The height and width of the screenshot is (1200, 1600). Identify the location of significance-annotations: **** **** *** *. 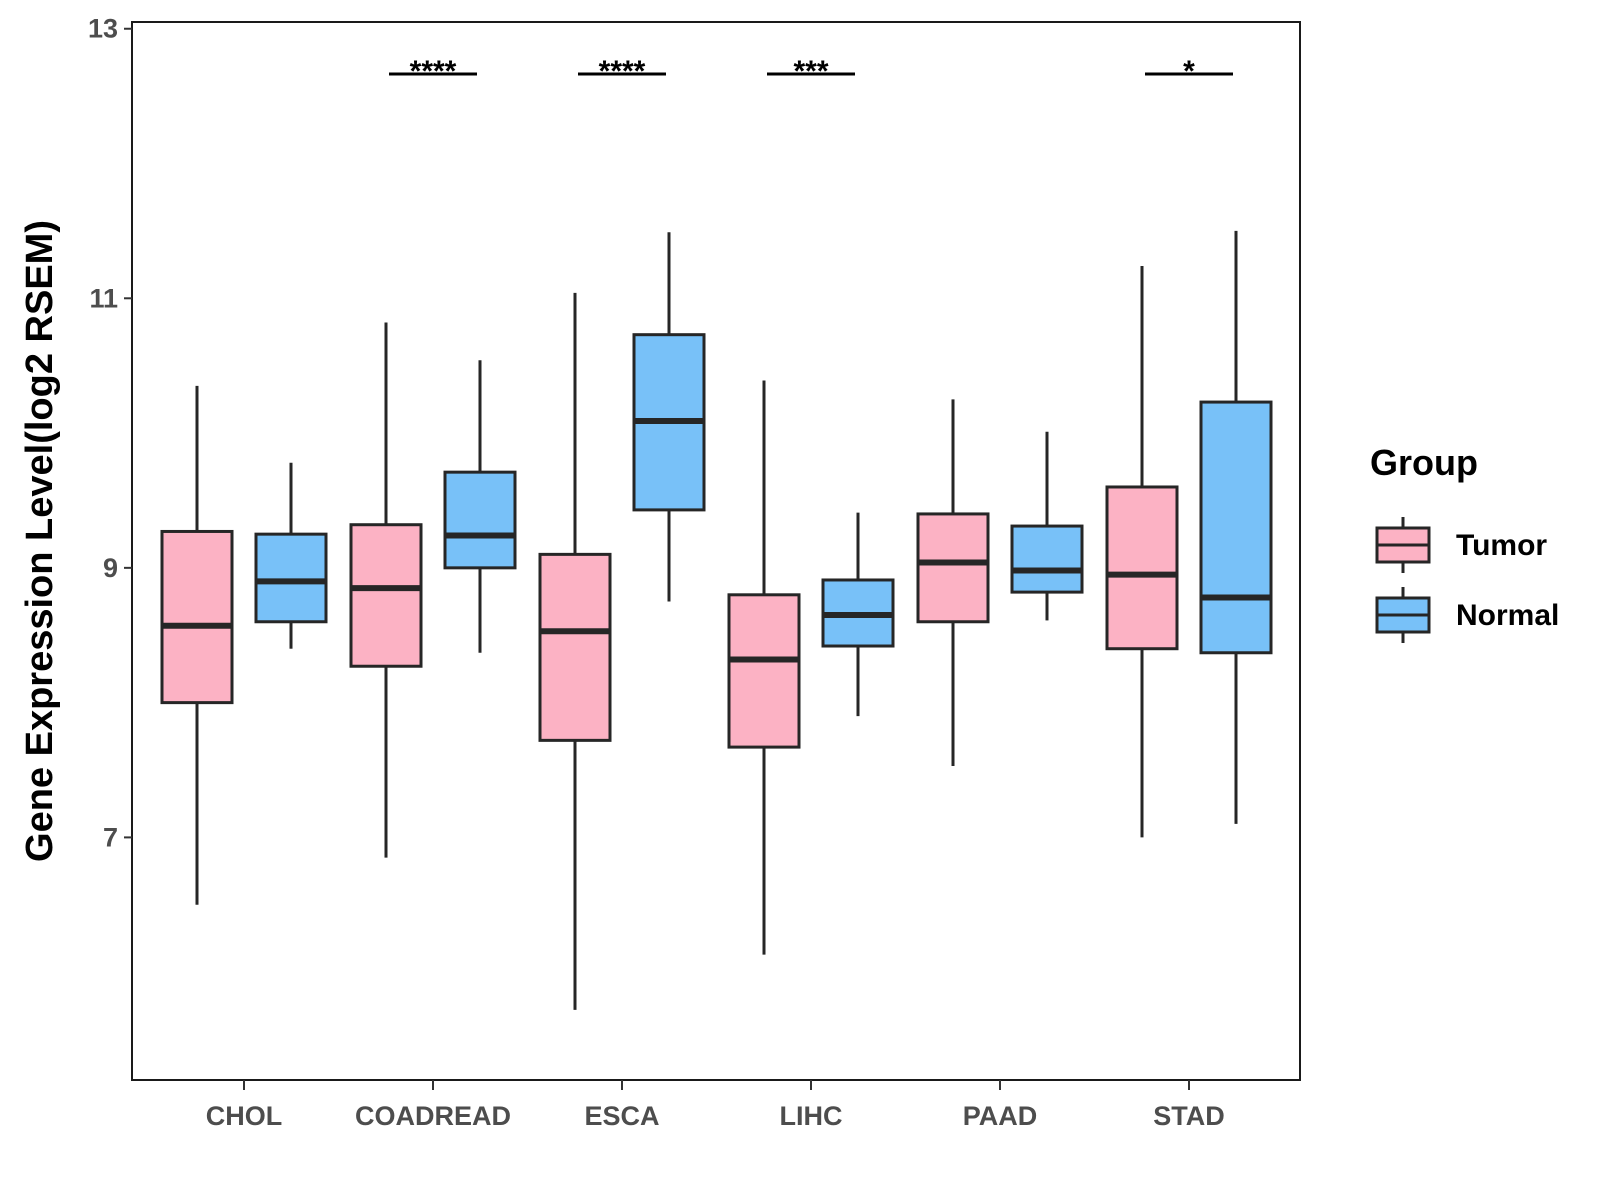
(811, 71).